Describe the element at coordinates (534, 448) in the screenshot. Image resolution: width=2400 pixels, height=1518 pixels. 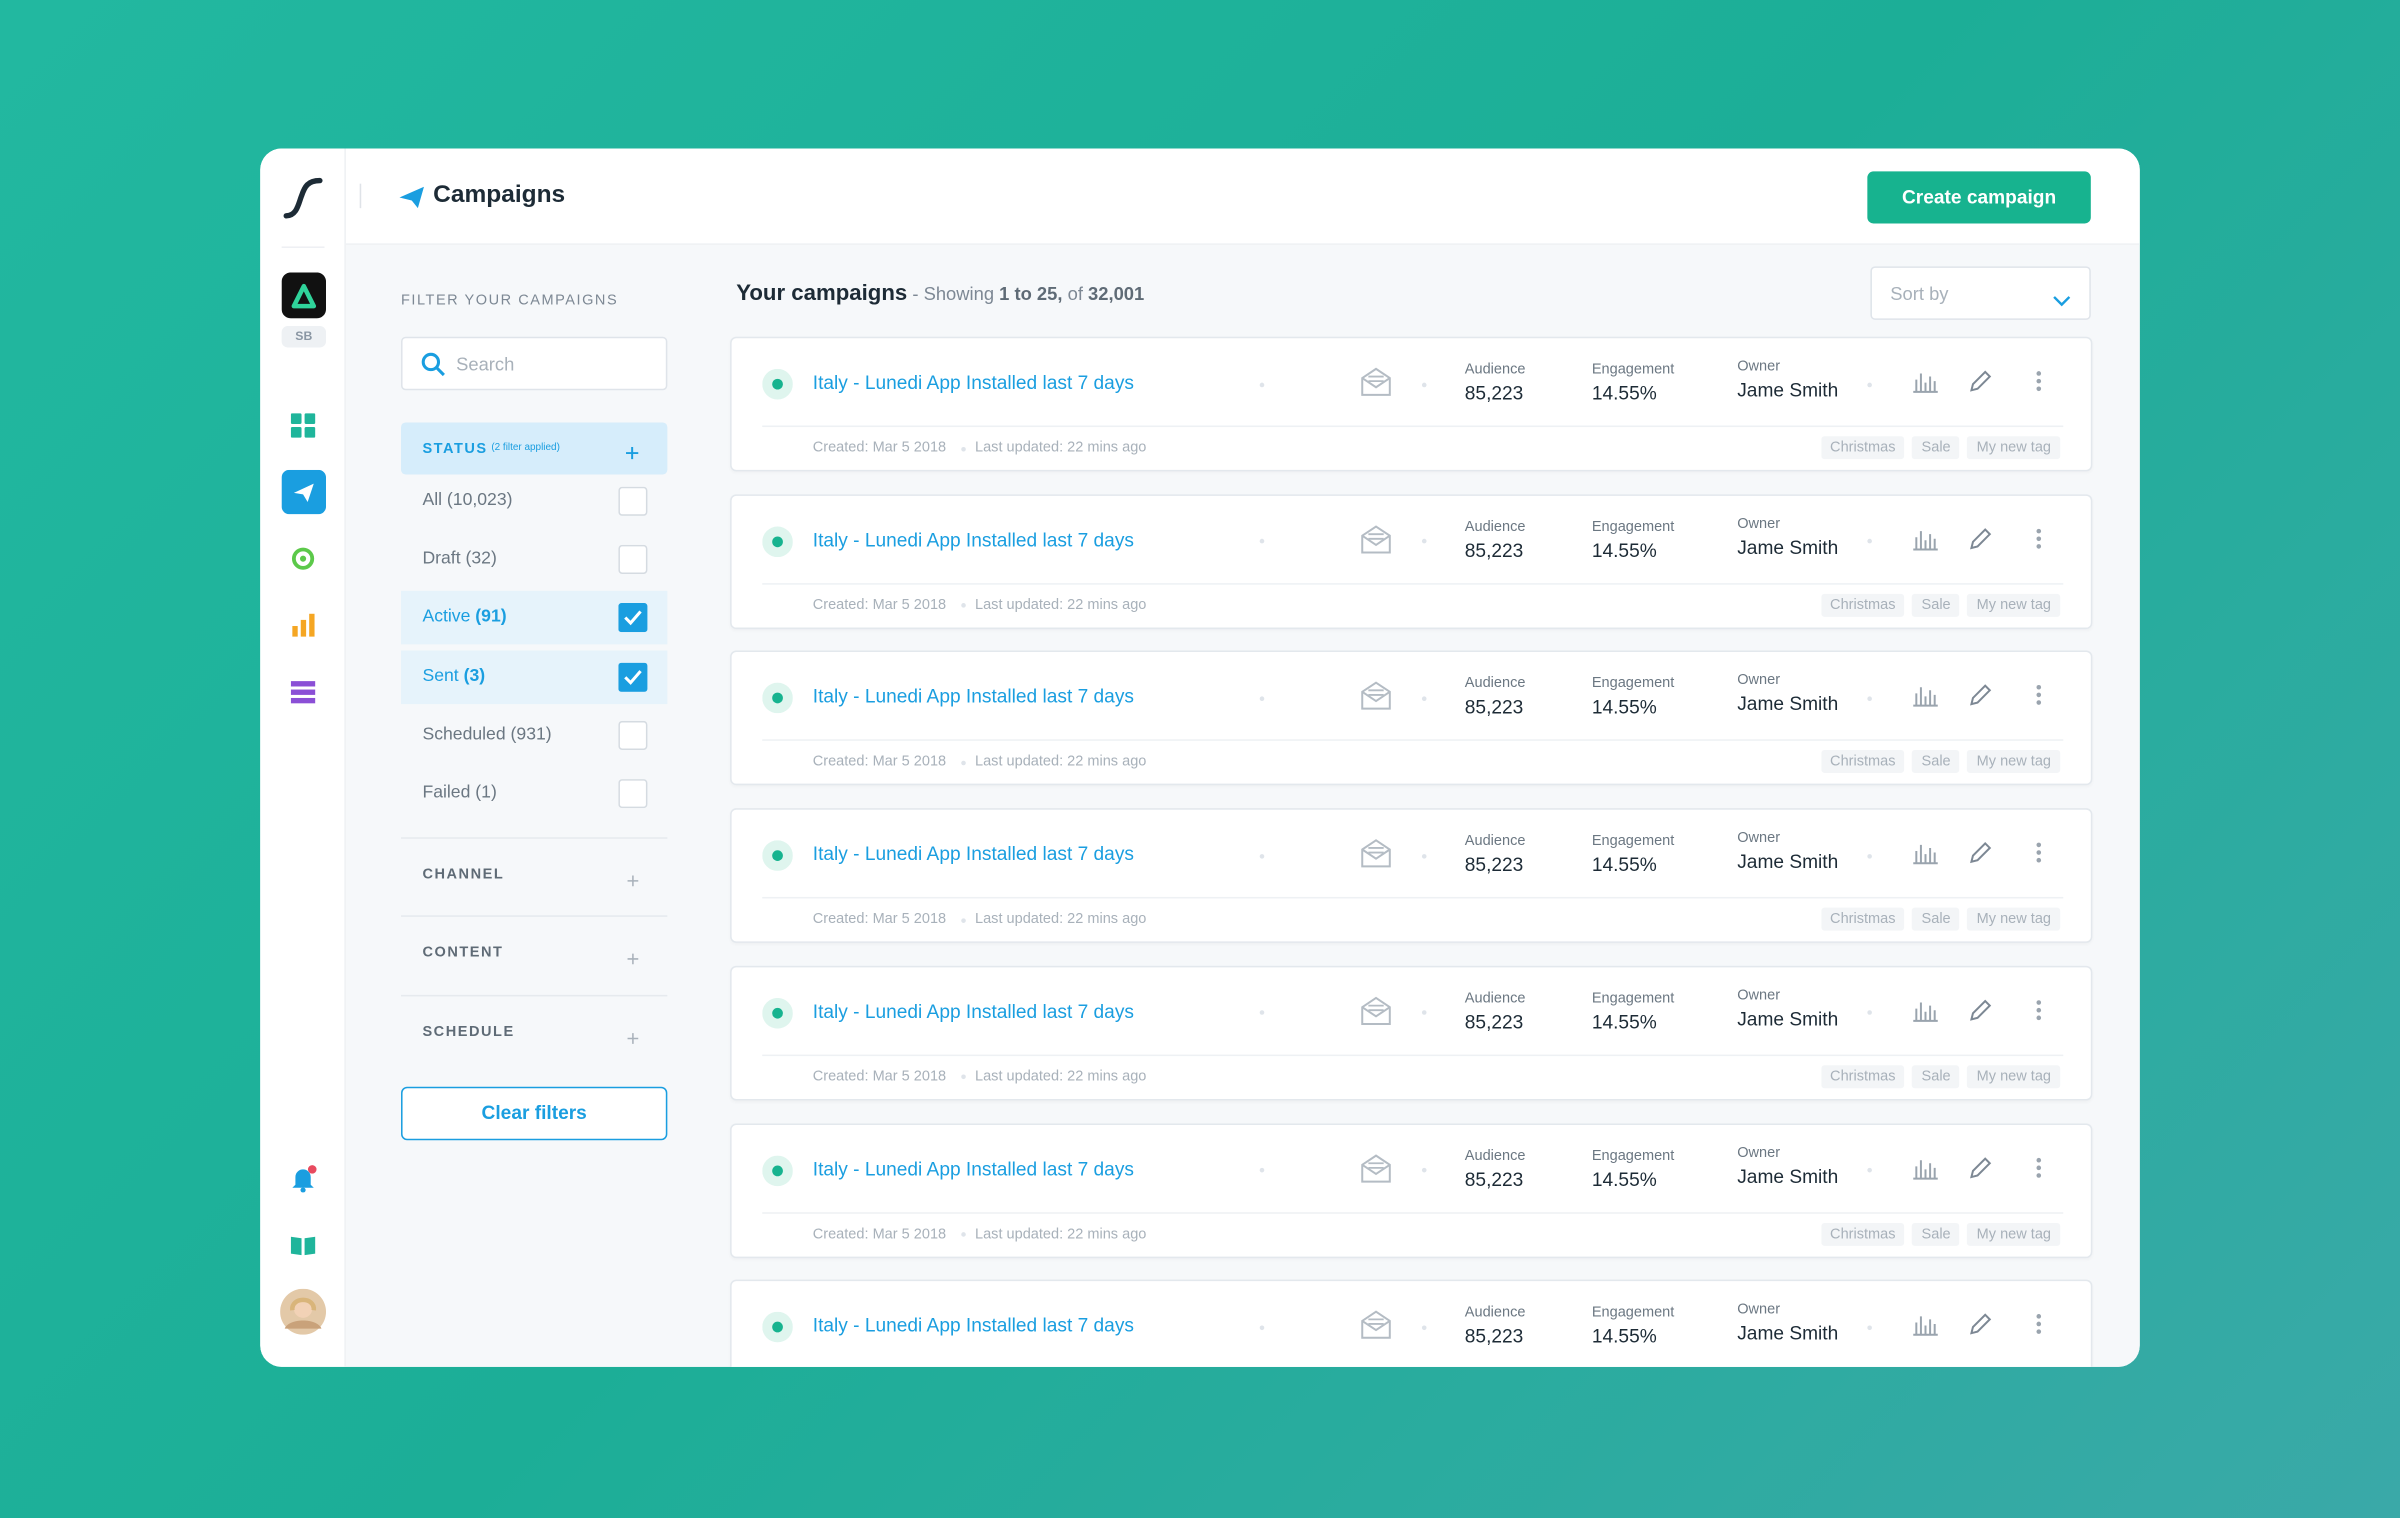
I see `status-header: STATUS (2 filter applied)` at that location.